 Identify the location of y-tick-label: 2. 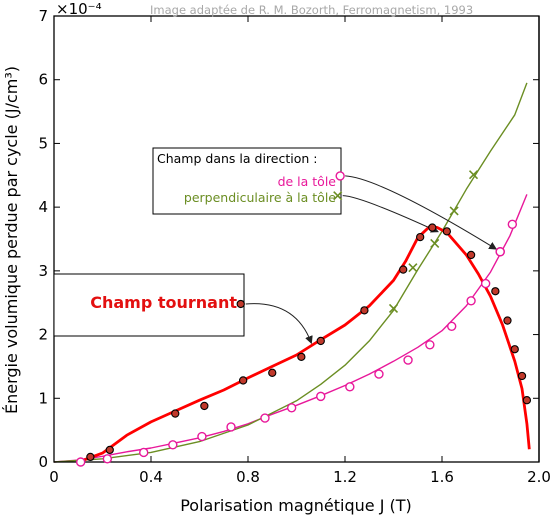
(43, 335).